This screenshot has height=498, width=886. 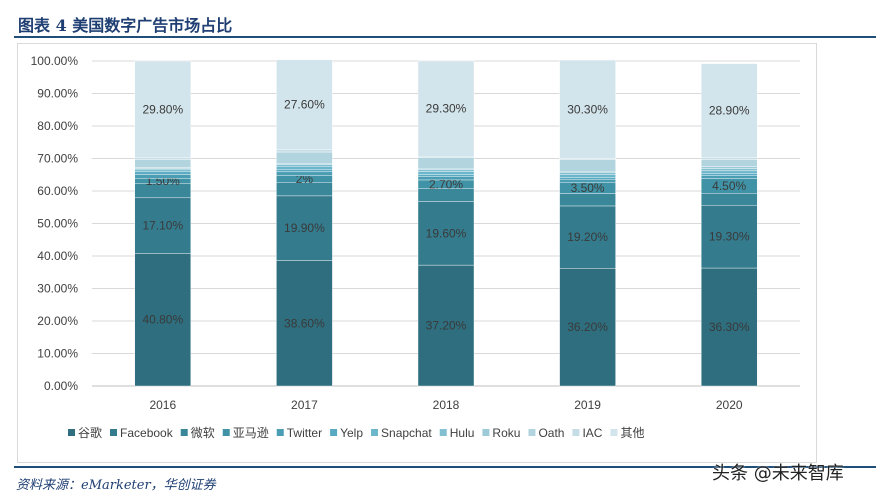 What do you see at coordinates (632, 433) in the screenshot?
I see `legend-label: 其他` at bounding box center [632, 433].